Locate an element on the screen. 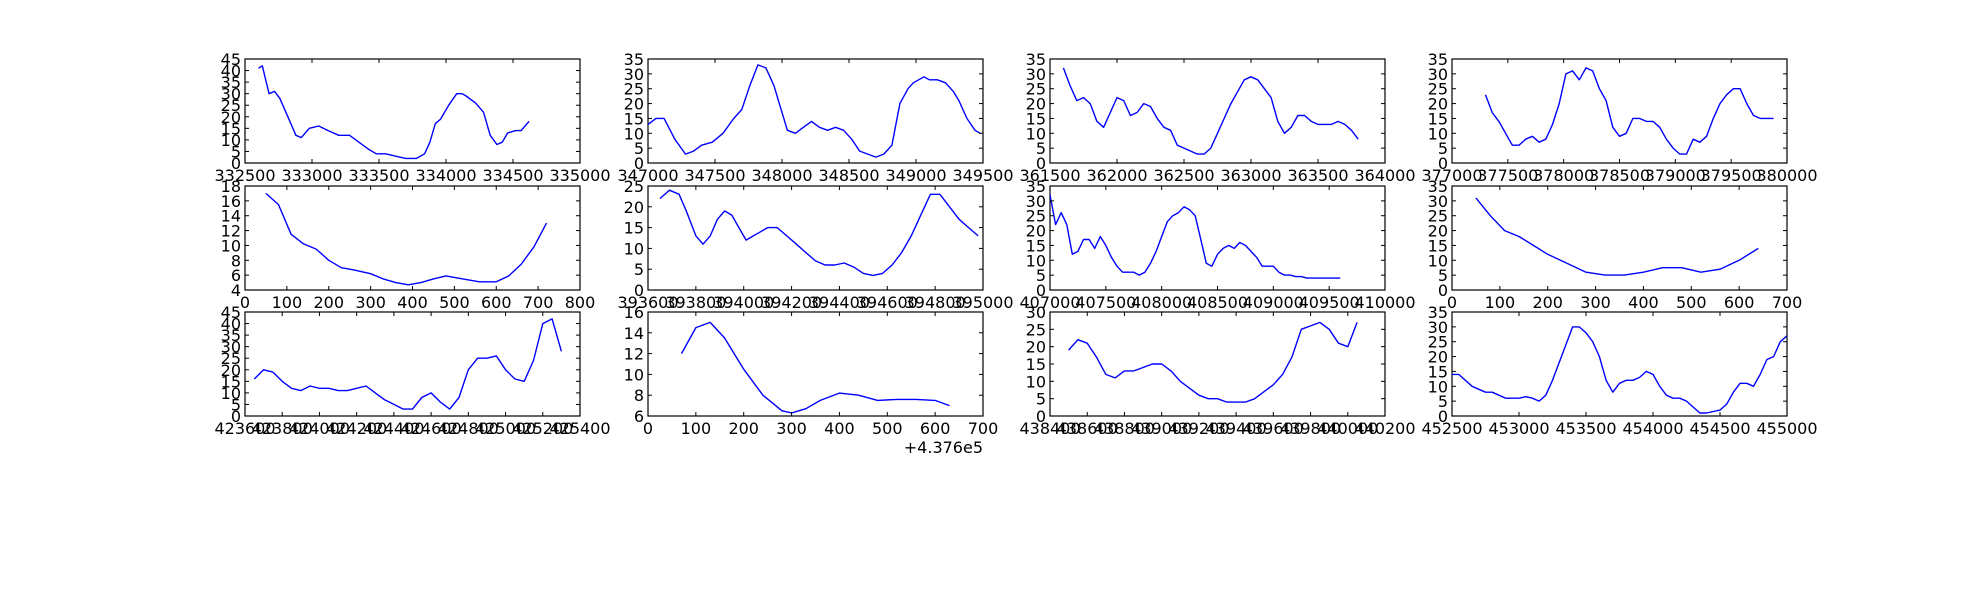 The width and height of the screenshot is (1972, 597). x-tick-label: 408500 is located at coordinates (1217, 302).